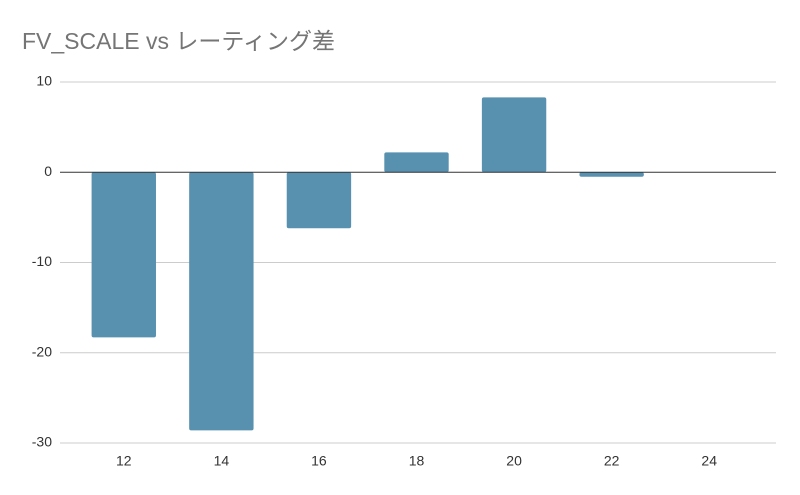  Describe the element at coordinates (319, 461) in the screenshot. I see `x-tick-label: 16` at that location.